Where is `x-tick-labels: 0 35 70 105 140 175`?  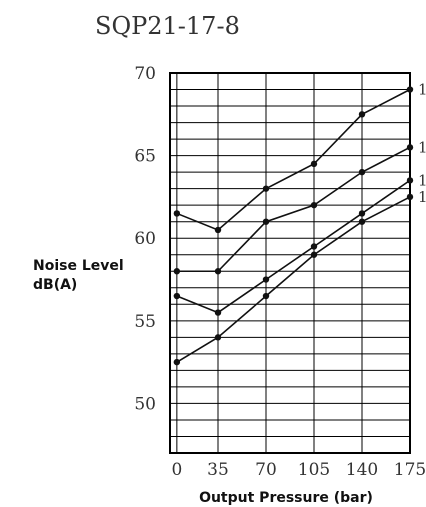 x-tick-labels: 0 35 70 105 140 175 is located at coordinates (298, 470).